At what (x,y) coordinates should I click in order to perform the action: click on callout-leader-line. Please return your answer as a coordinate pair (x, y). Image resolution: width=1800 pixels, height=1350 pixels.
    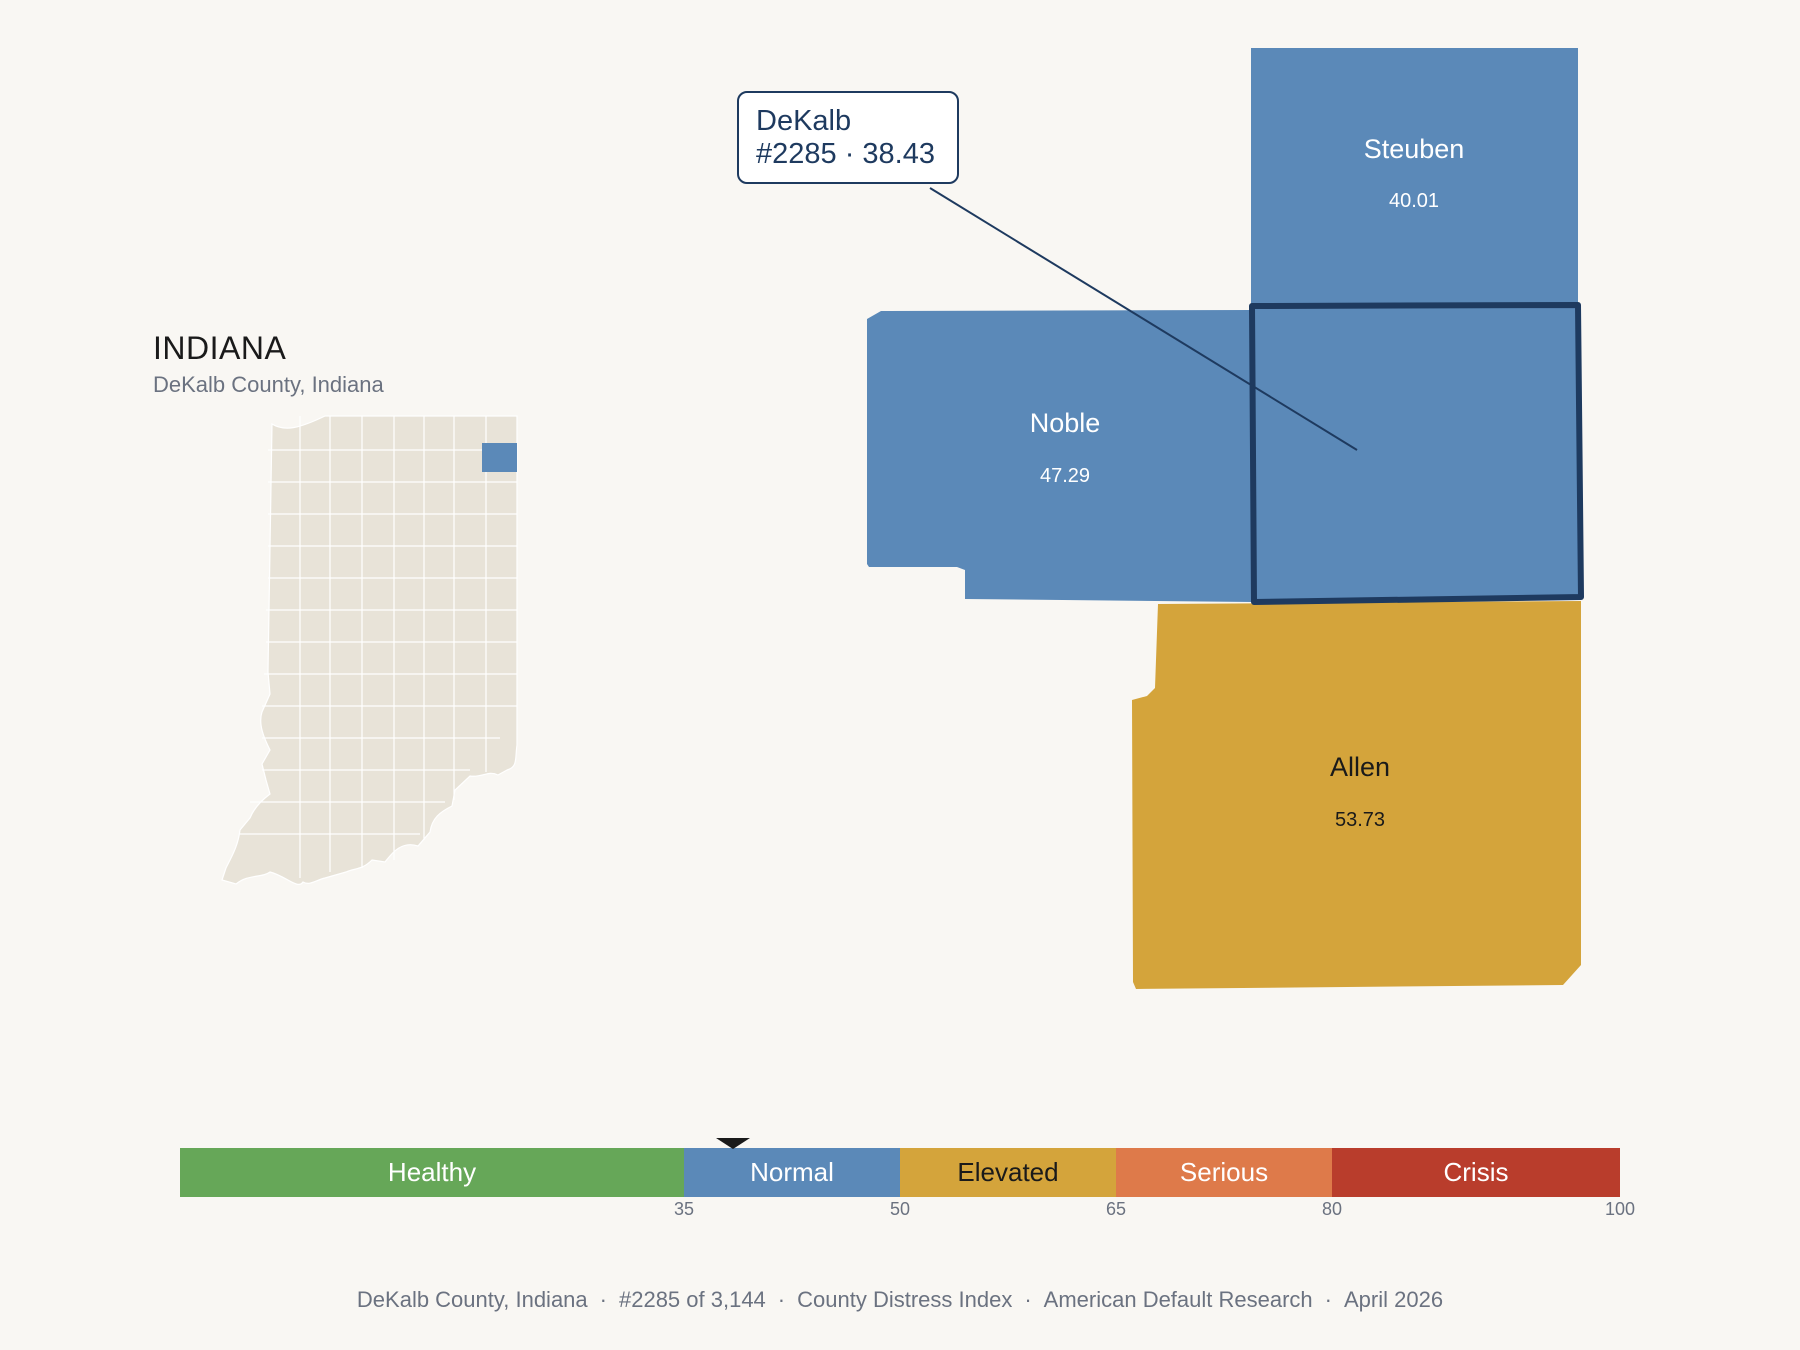
    Looking at the image, I should click on (1143, 319).